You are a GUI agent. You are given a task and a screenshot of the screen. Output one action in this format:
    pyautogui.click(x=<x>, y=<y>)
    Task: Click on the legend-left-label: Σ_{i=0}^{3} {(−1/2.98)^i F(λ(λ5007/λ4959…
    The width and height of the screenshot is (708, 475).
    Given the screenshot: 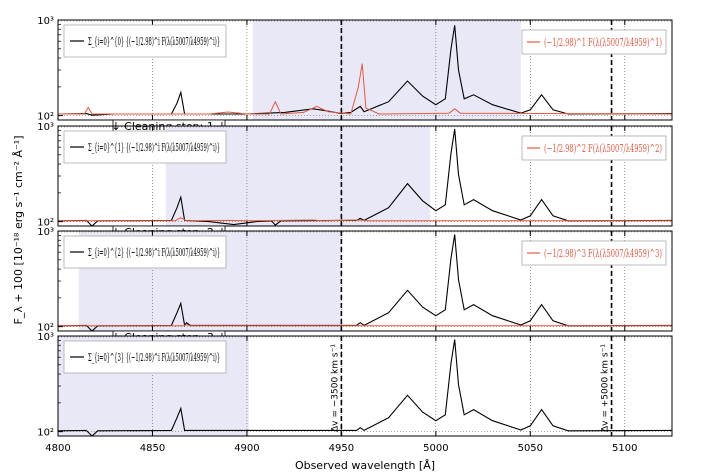 What is the action you would take?
    pyautogui.click(x=154, y=357)
    